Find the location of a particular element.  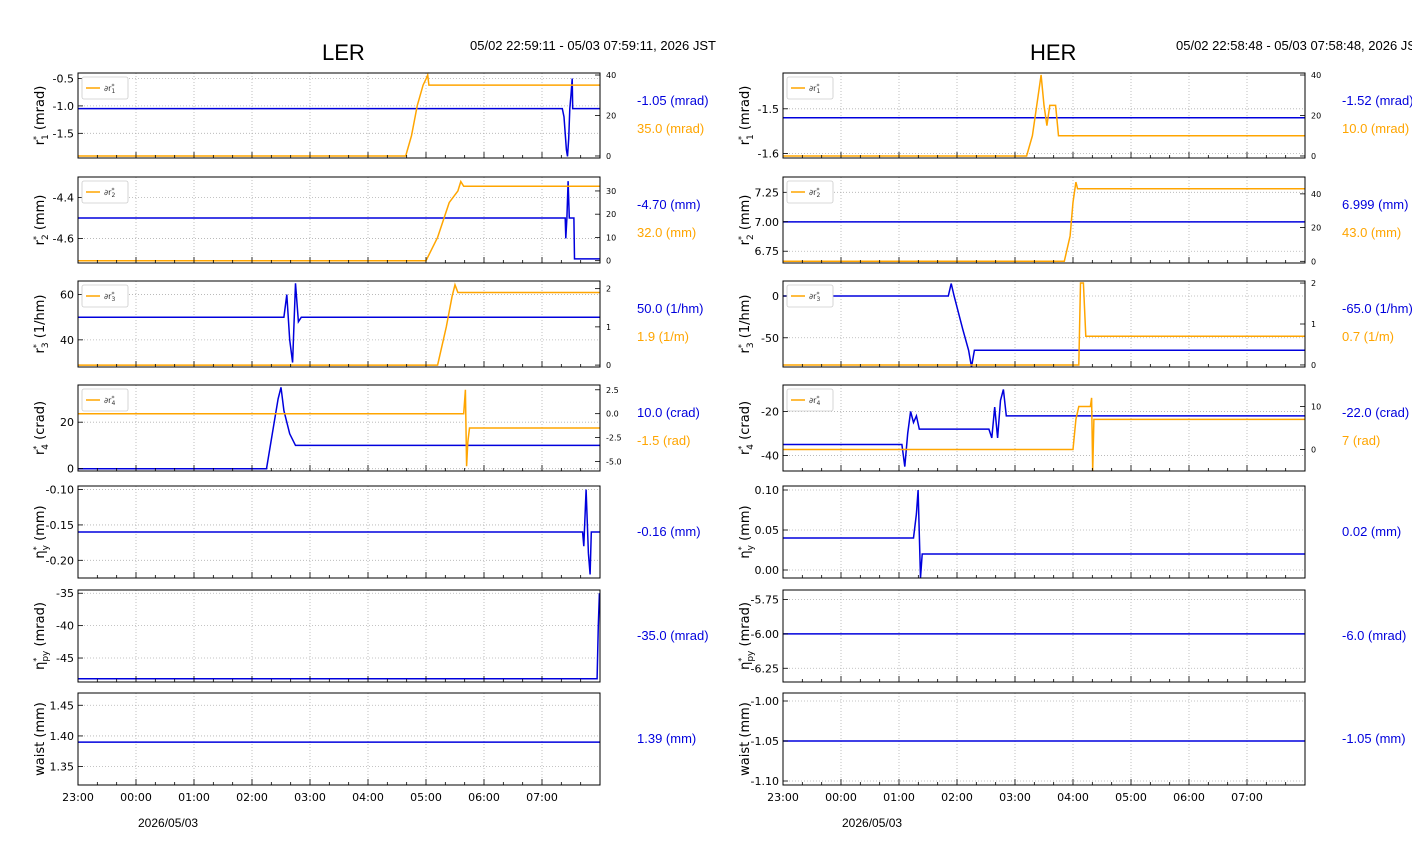

ler-series-r2-left is located at coordinates (339, 220).